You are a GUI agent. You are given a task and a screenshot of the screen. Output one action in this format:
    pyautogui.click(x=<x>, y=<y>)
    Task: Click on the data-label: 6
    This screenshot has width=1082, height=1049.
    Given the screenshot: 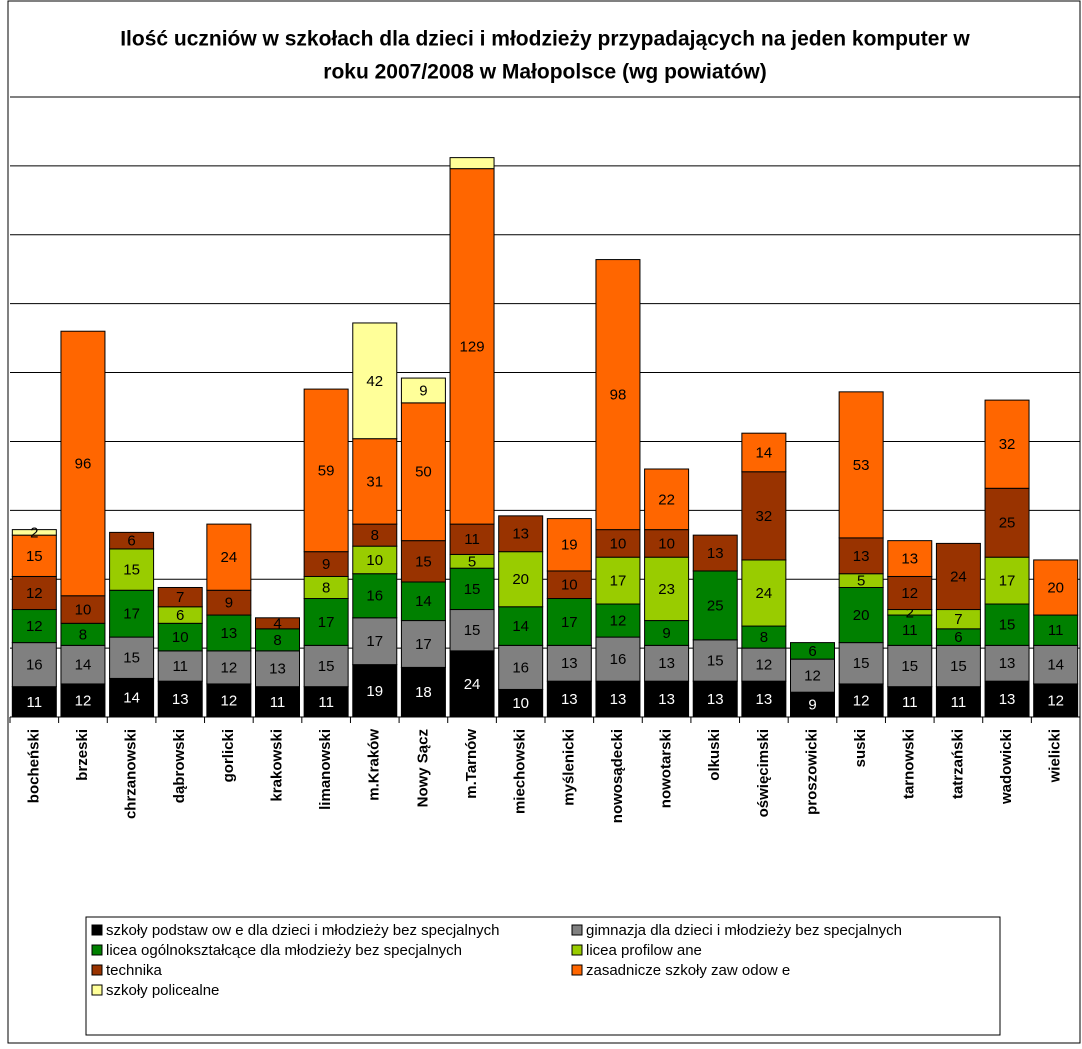 What is the action you would take?
    pyautogui.click(x=180, y=615)
    